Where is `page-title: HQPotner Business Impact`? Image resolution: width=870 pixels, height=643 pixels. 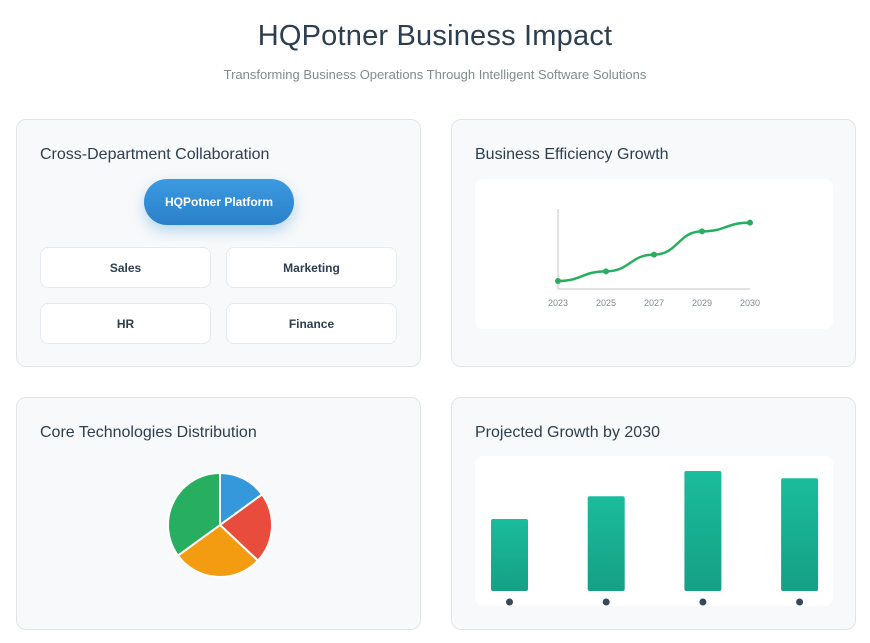
page-title: HQPotner Business Impact is located at coordinates (435, 36).